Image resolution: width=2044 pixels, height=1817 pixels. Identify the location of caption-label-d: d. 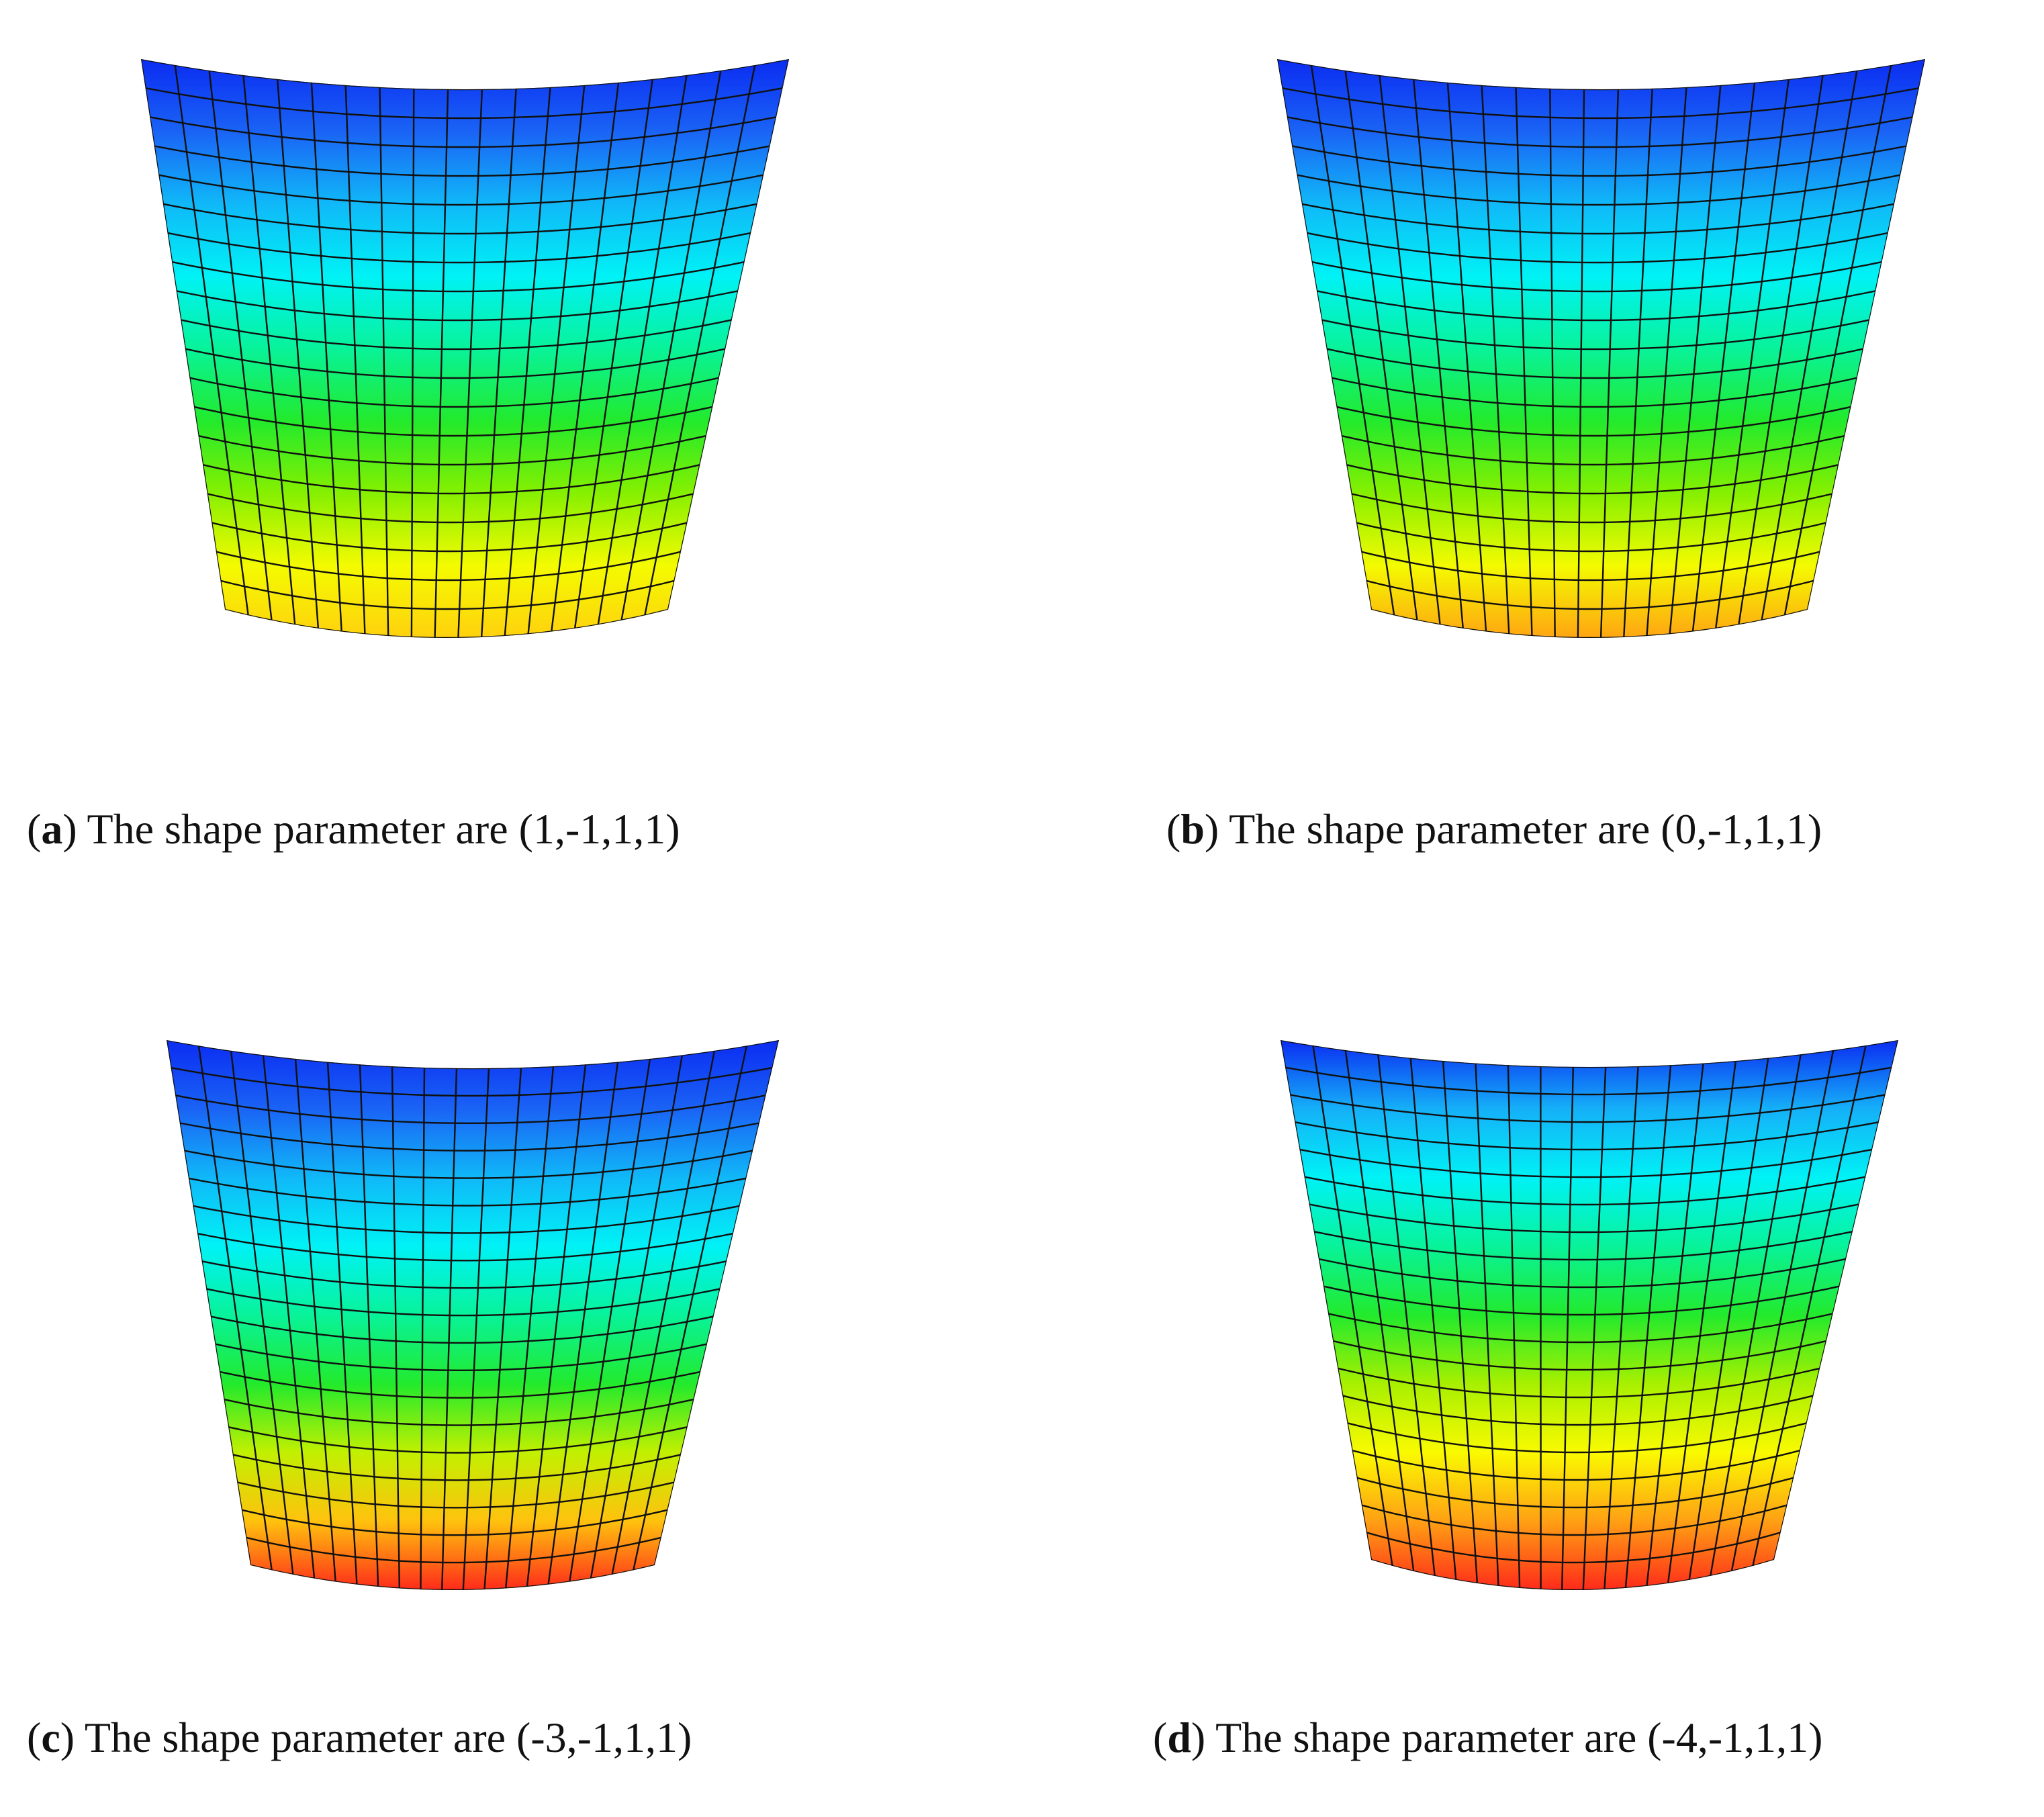
(1179, 1738).